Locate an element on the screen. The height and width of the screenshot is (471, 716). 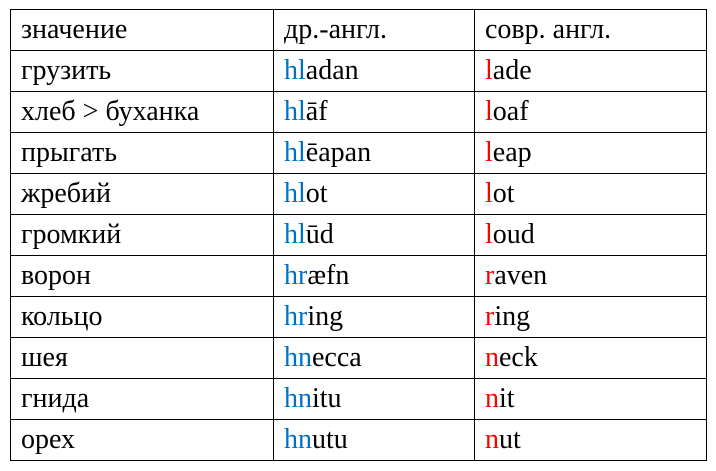
table-row: гнида hnitu nit is located at coordinates (358, 399).